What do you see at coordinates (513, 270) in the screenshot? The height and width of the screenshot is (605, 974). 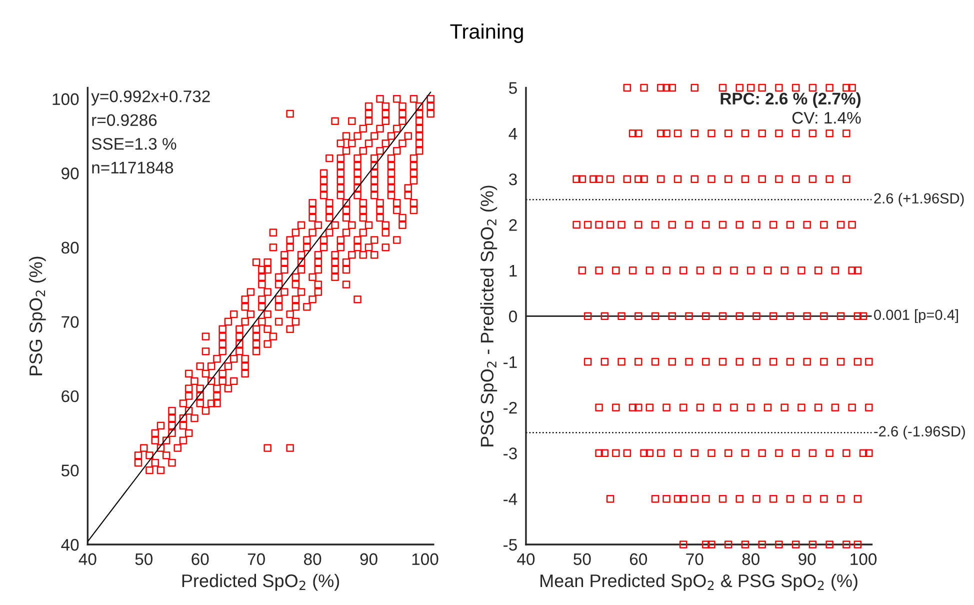 I see `y-tick-label: 1` at bounding box center [513, 270].